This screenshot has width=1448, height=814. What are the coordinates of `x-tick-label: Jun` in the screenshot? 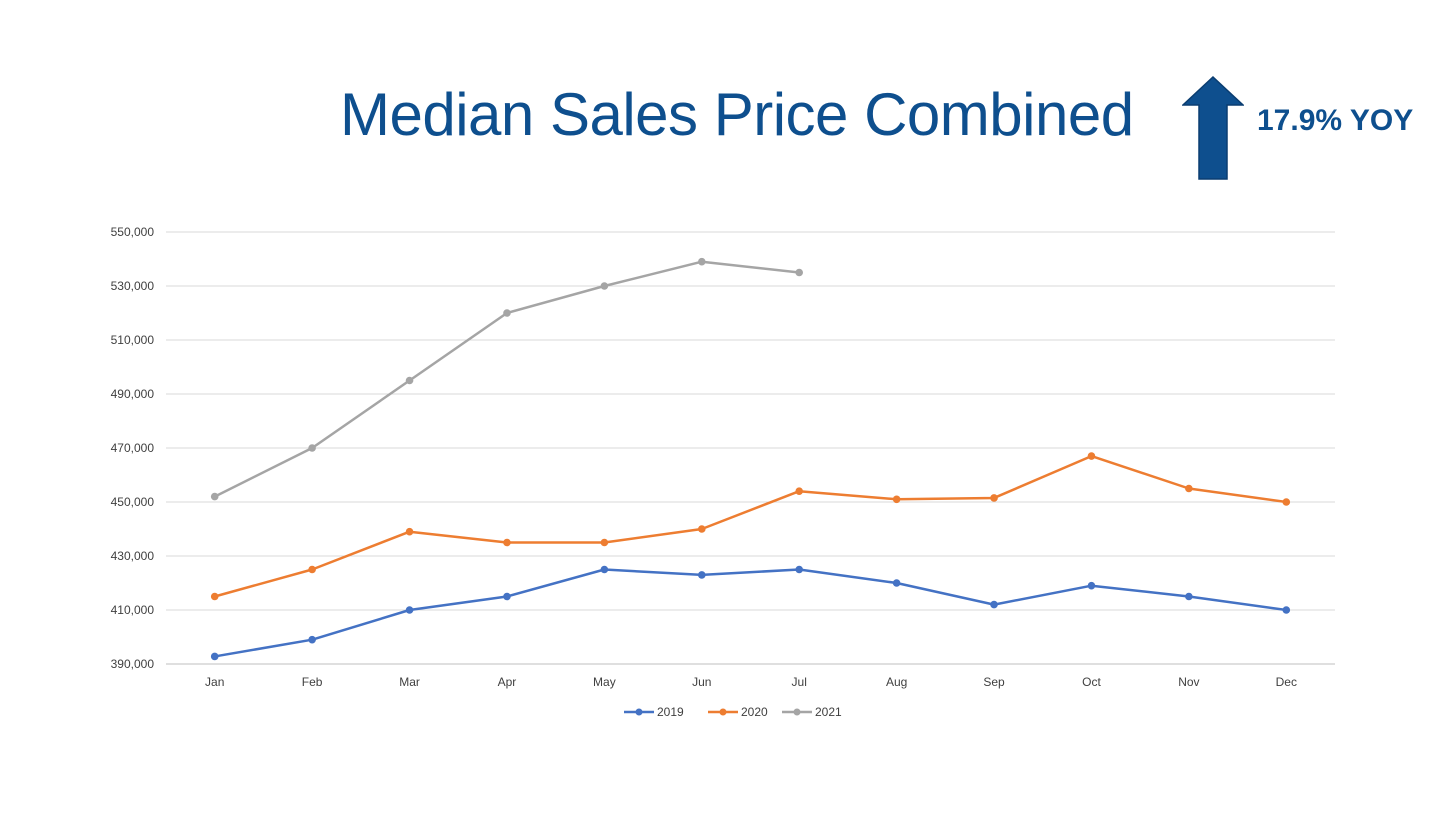 It's located at (701, 682).